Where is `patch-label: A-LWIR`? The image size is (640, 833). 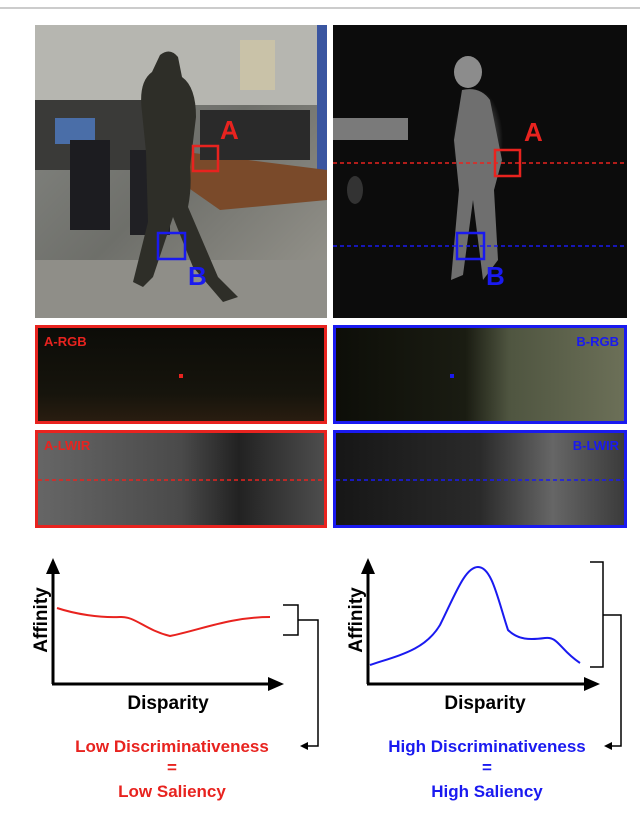 patch-label: A-LWIR is located at coordinates (67, 445).